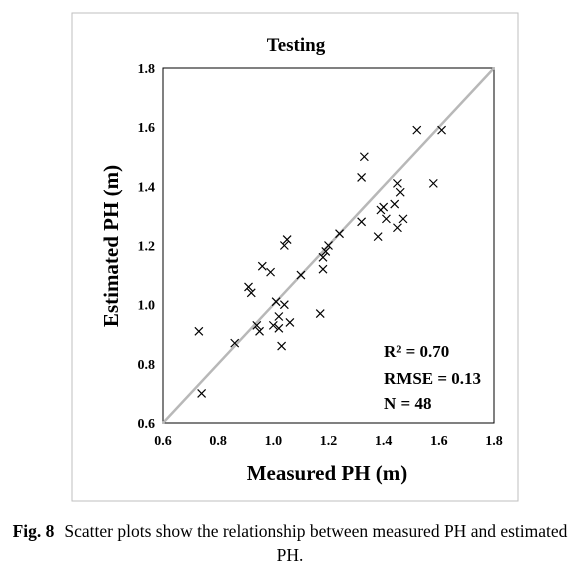 The width and height of the screenshot is (579, 571). I want to click on y-tick-label: 1.2, so click(147, 247).